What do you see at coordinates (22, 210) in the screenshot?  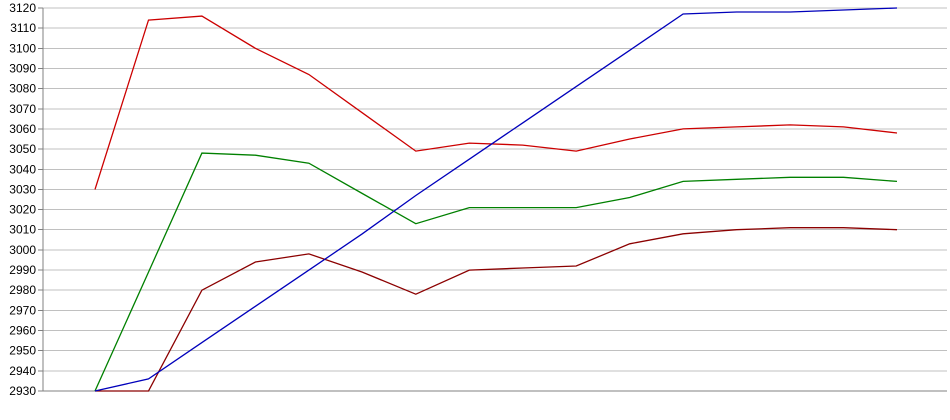 I see `y-axis-tick-label: 3020` at bounding box center [22, 210].